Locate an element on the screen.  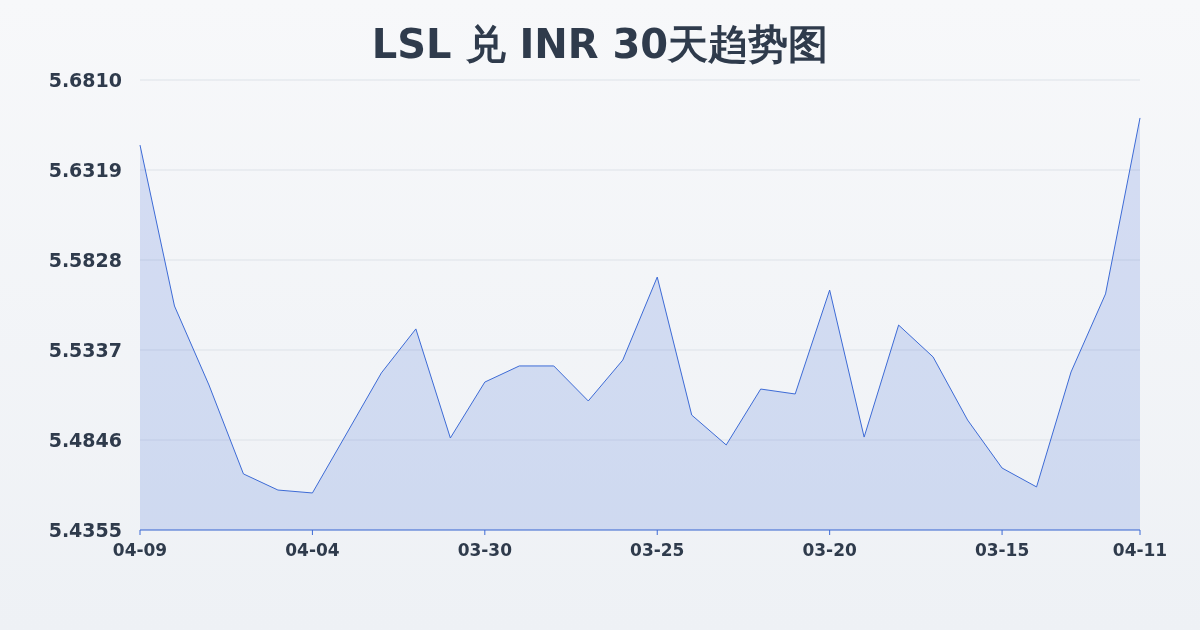
x-tick-label: 03-25 is located at coordinates (657, 550).